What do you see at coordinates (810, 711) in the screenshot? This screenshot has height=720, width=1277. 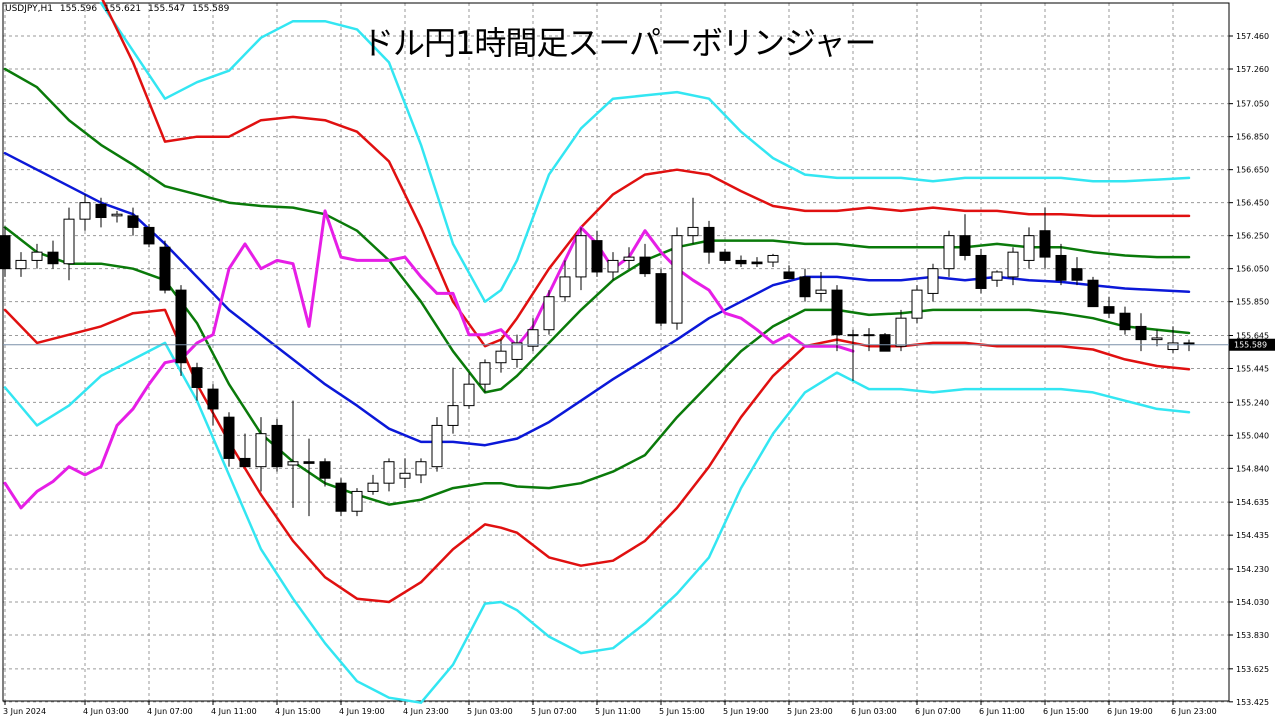 I see `x-tick-label: 5 Jun 23:00` at bounding box center [810, 711].